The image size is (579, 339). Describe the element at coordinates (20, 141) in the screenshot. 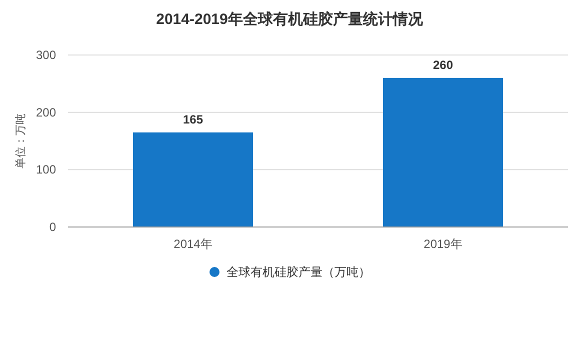

I see `y-axis-title: 单位：万吨` at that location.